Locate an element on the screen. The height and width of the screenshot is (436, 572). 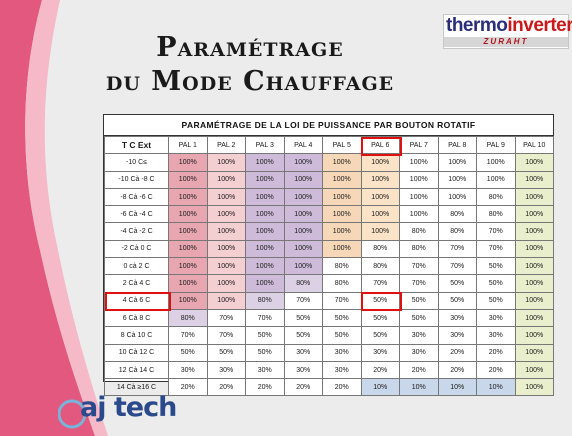
row-label-temperature: 0 cà 2 C is located at coordinates (136, 266).